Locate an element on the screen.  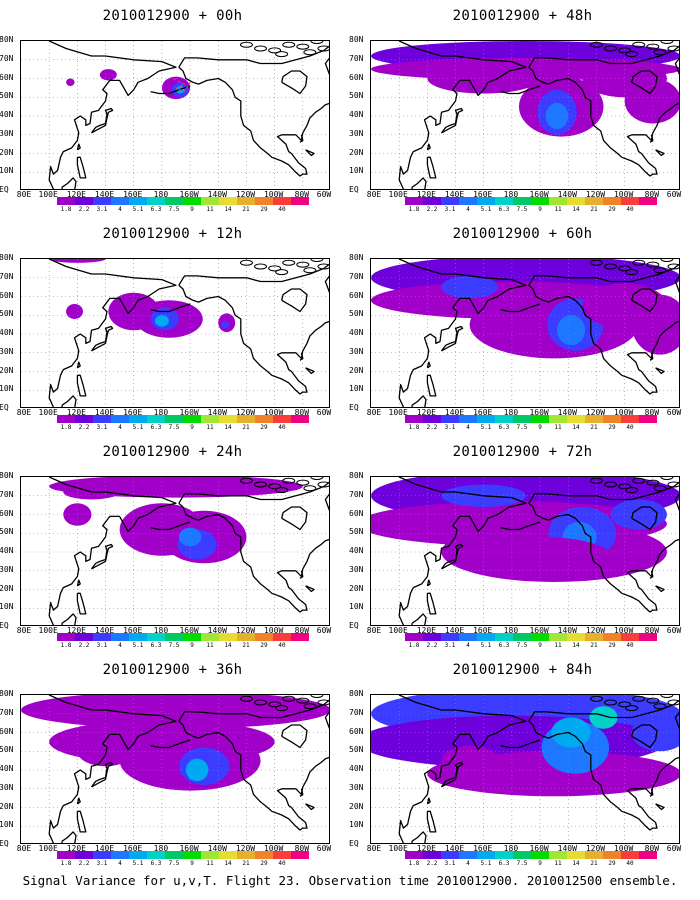
colorbar-tick-label: 21 is located at coordinates (246, 645).